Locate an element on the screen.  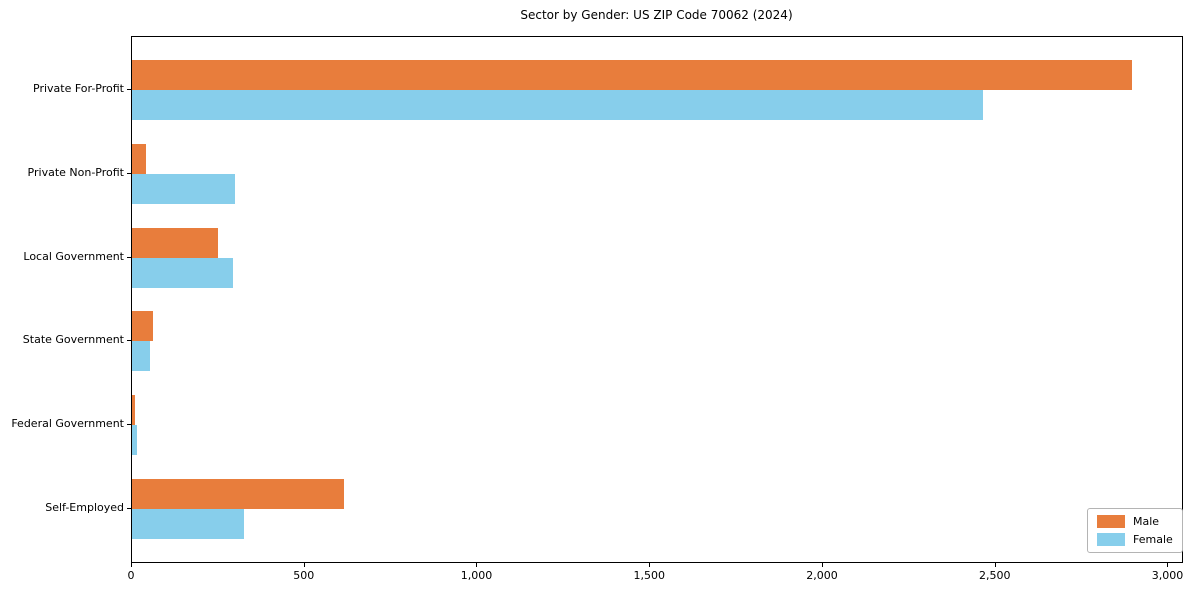
x-tick-label: 2,000 is located at coordinates (822, 575).